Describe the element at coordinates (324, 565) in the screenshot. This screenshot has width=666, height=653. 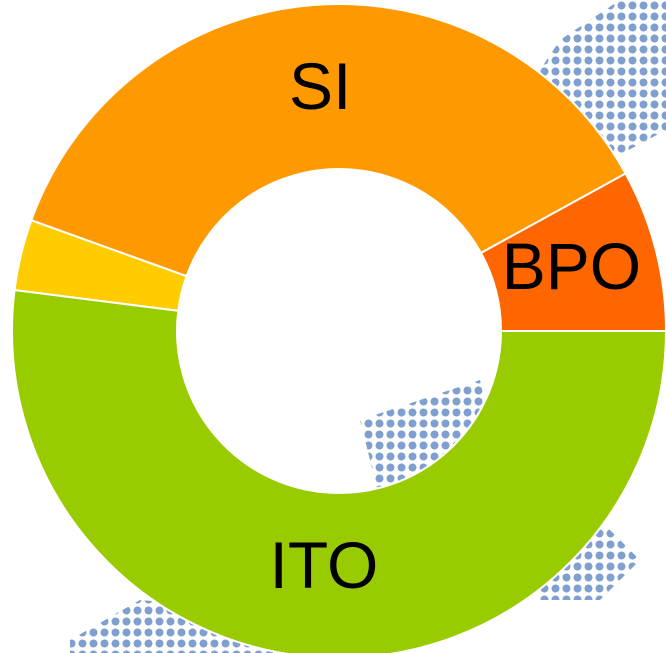
I see `slice-label: ITO` at that location.